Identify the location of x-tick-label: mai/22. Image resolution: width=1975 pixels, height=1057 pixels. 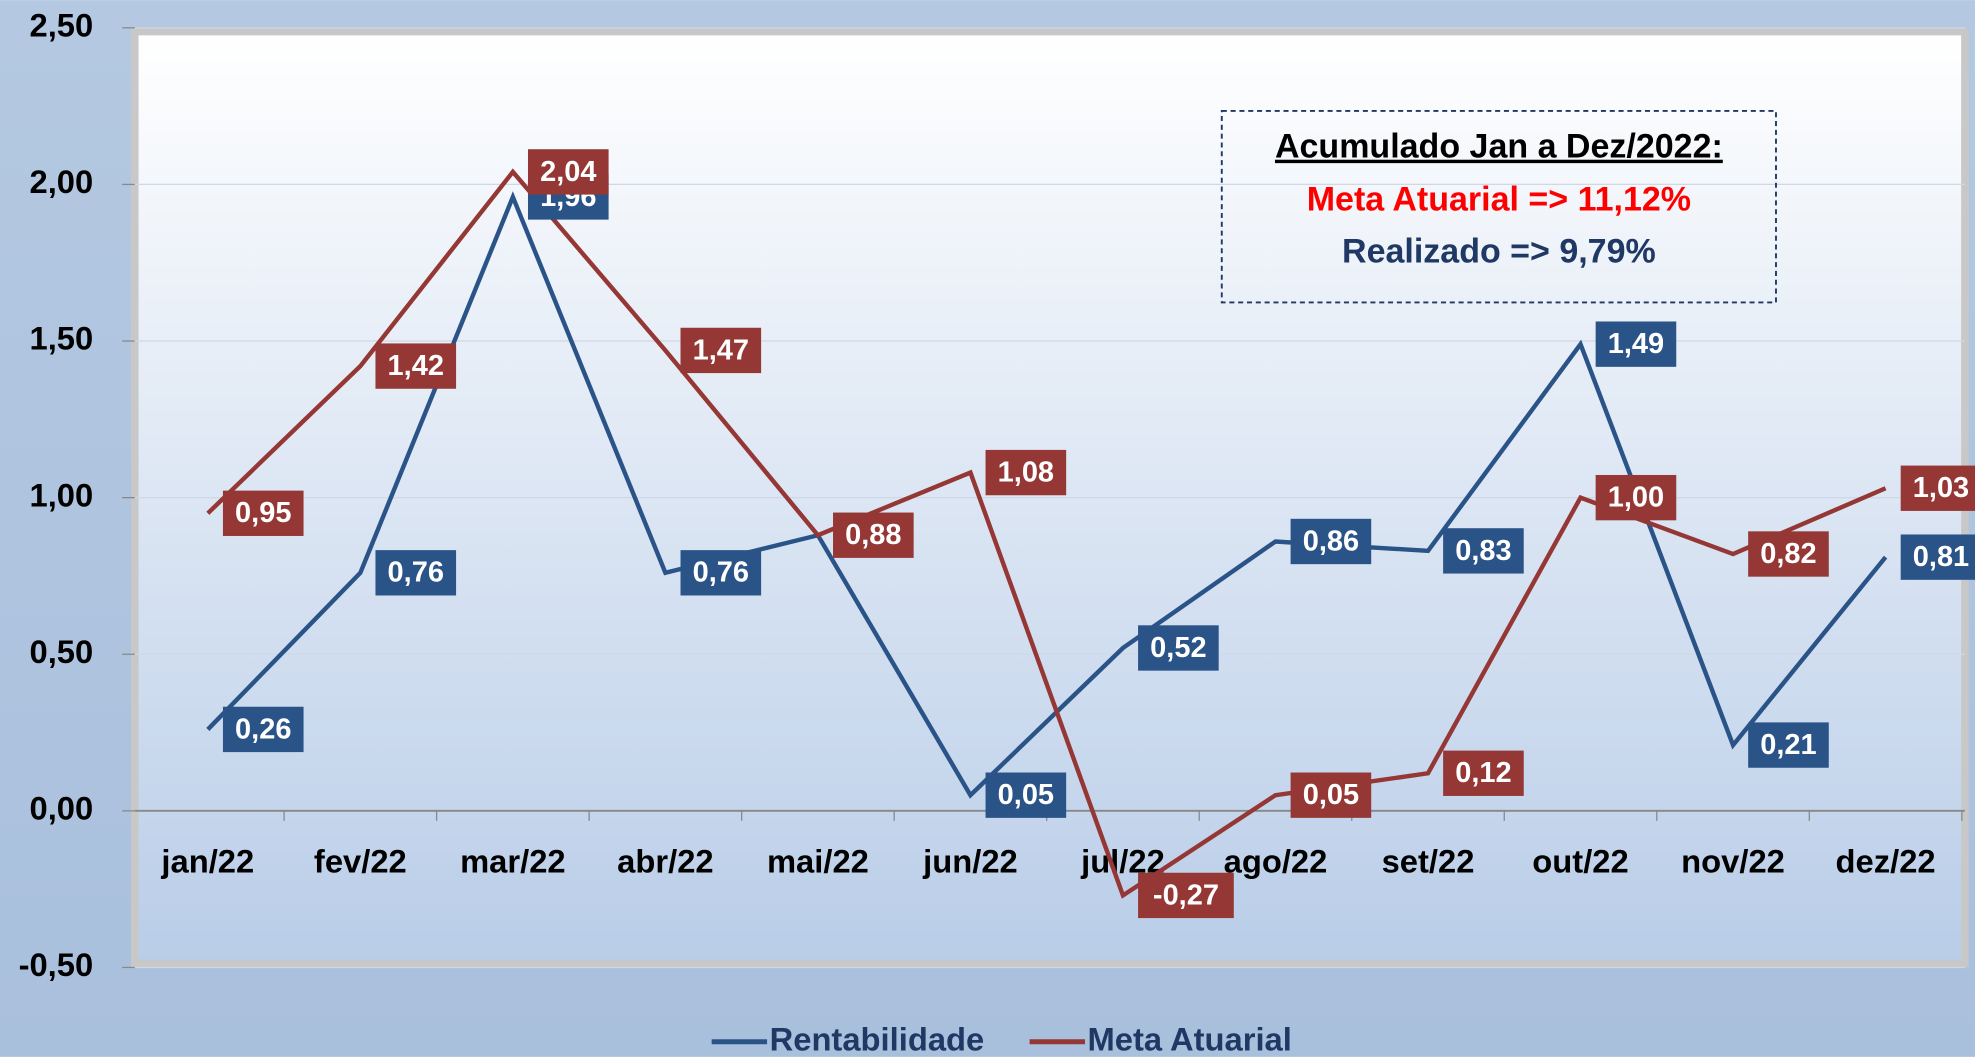
(818, 860).